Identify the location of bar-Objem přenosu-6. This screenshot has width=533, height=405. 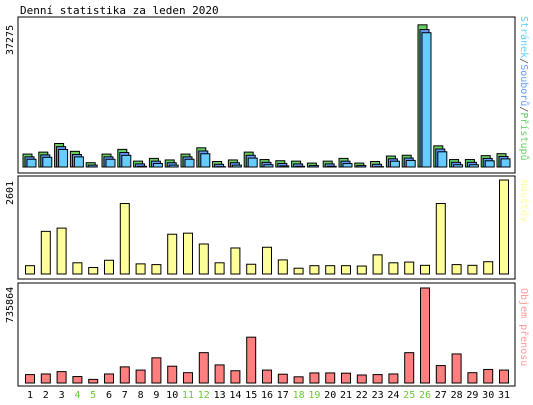
(109, 378).